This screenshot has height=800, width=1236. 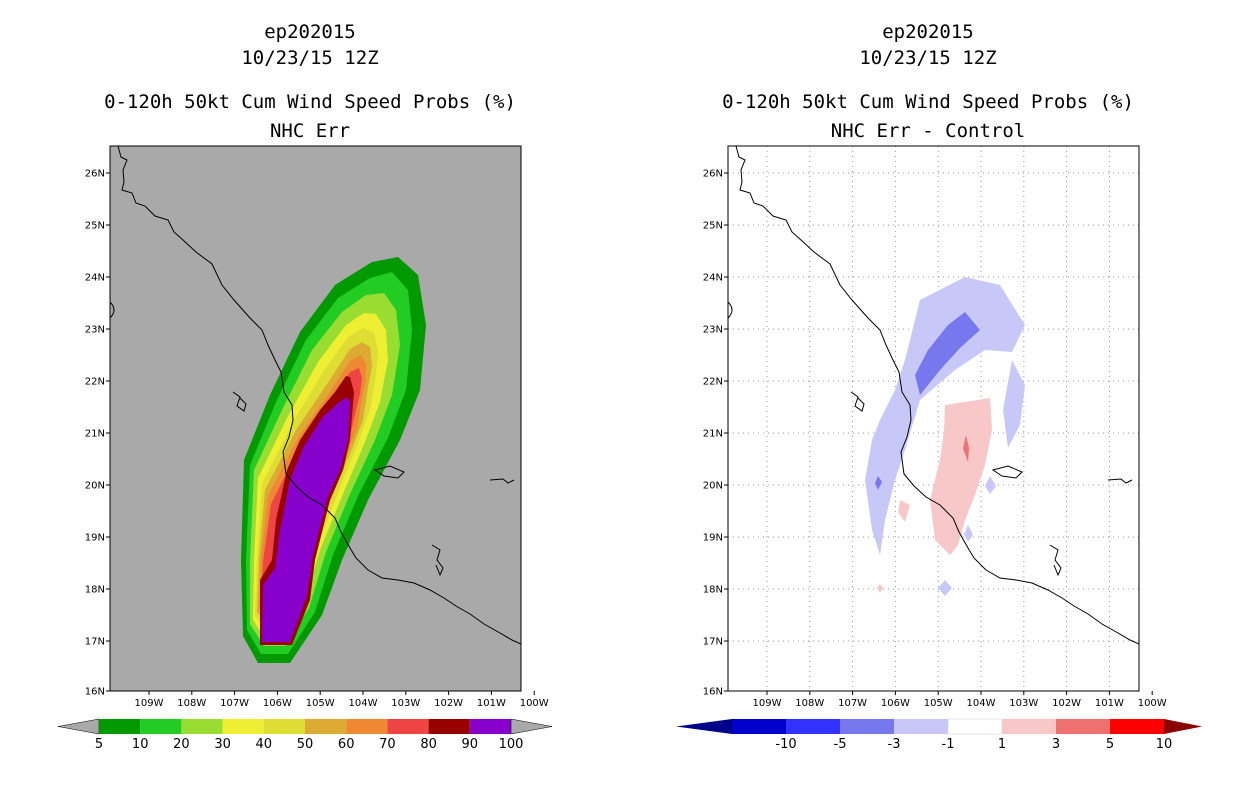 I want to click on left-colorbar: 5 10 20 30 40 50 60 70 80 90 100, so click(x=305, y=735).